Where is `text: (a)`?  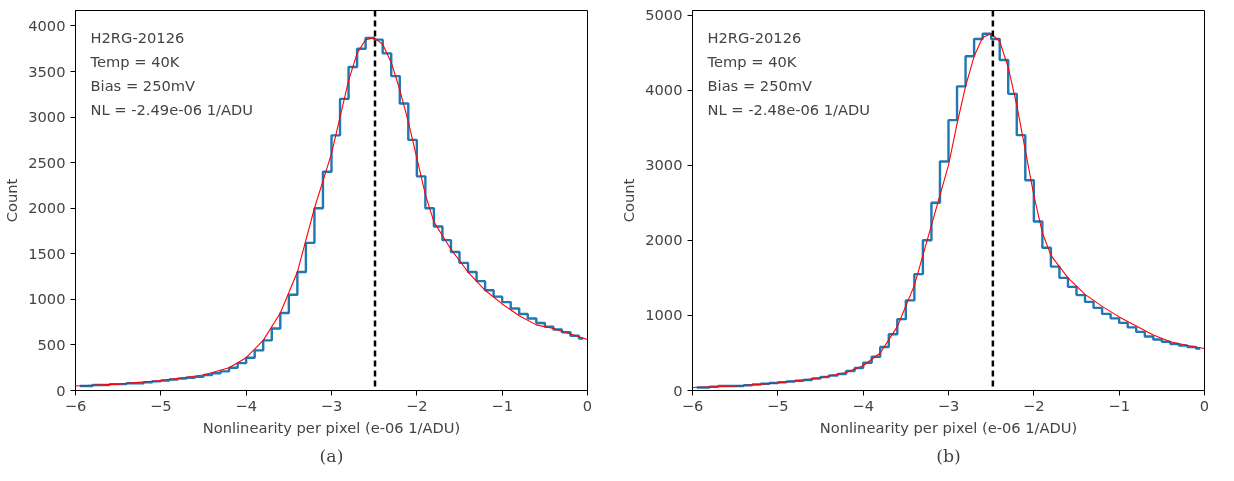
text: (a) is located at coordinates (331, 455).